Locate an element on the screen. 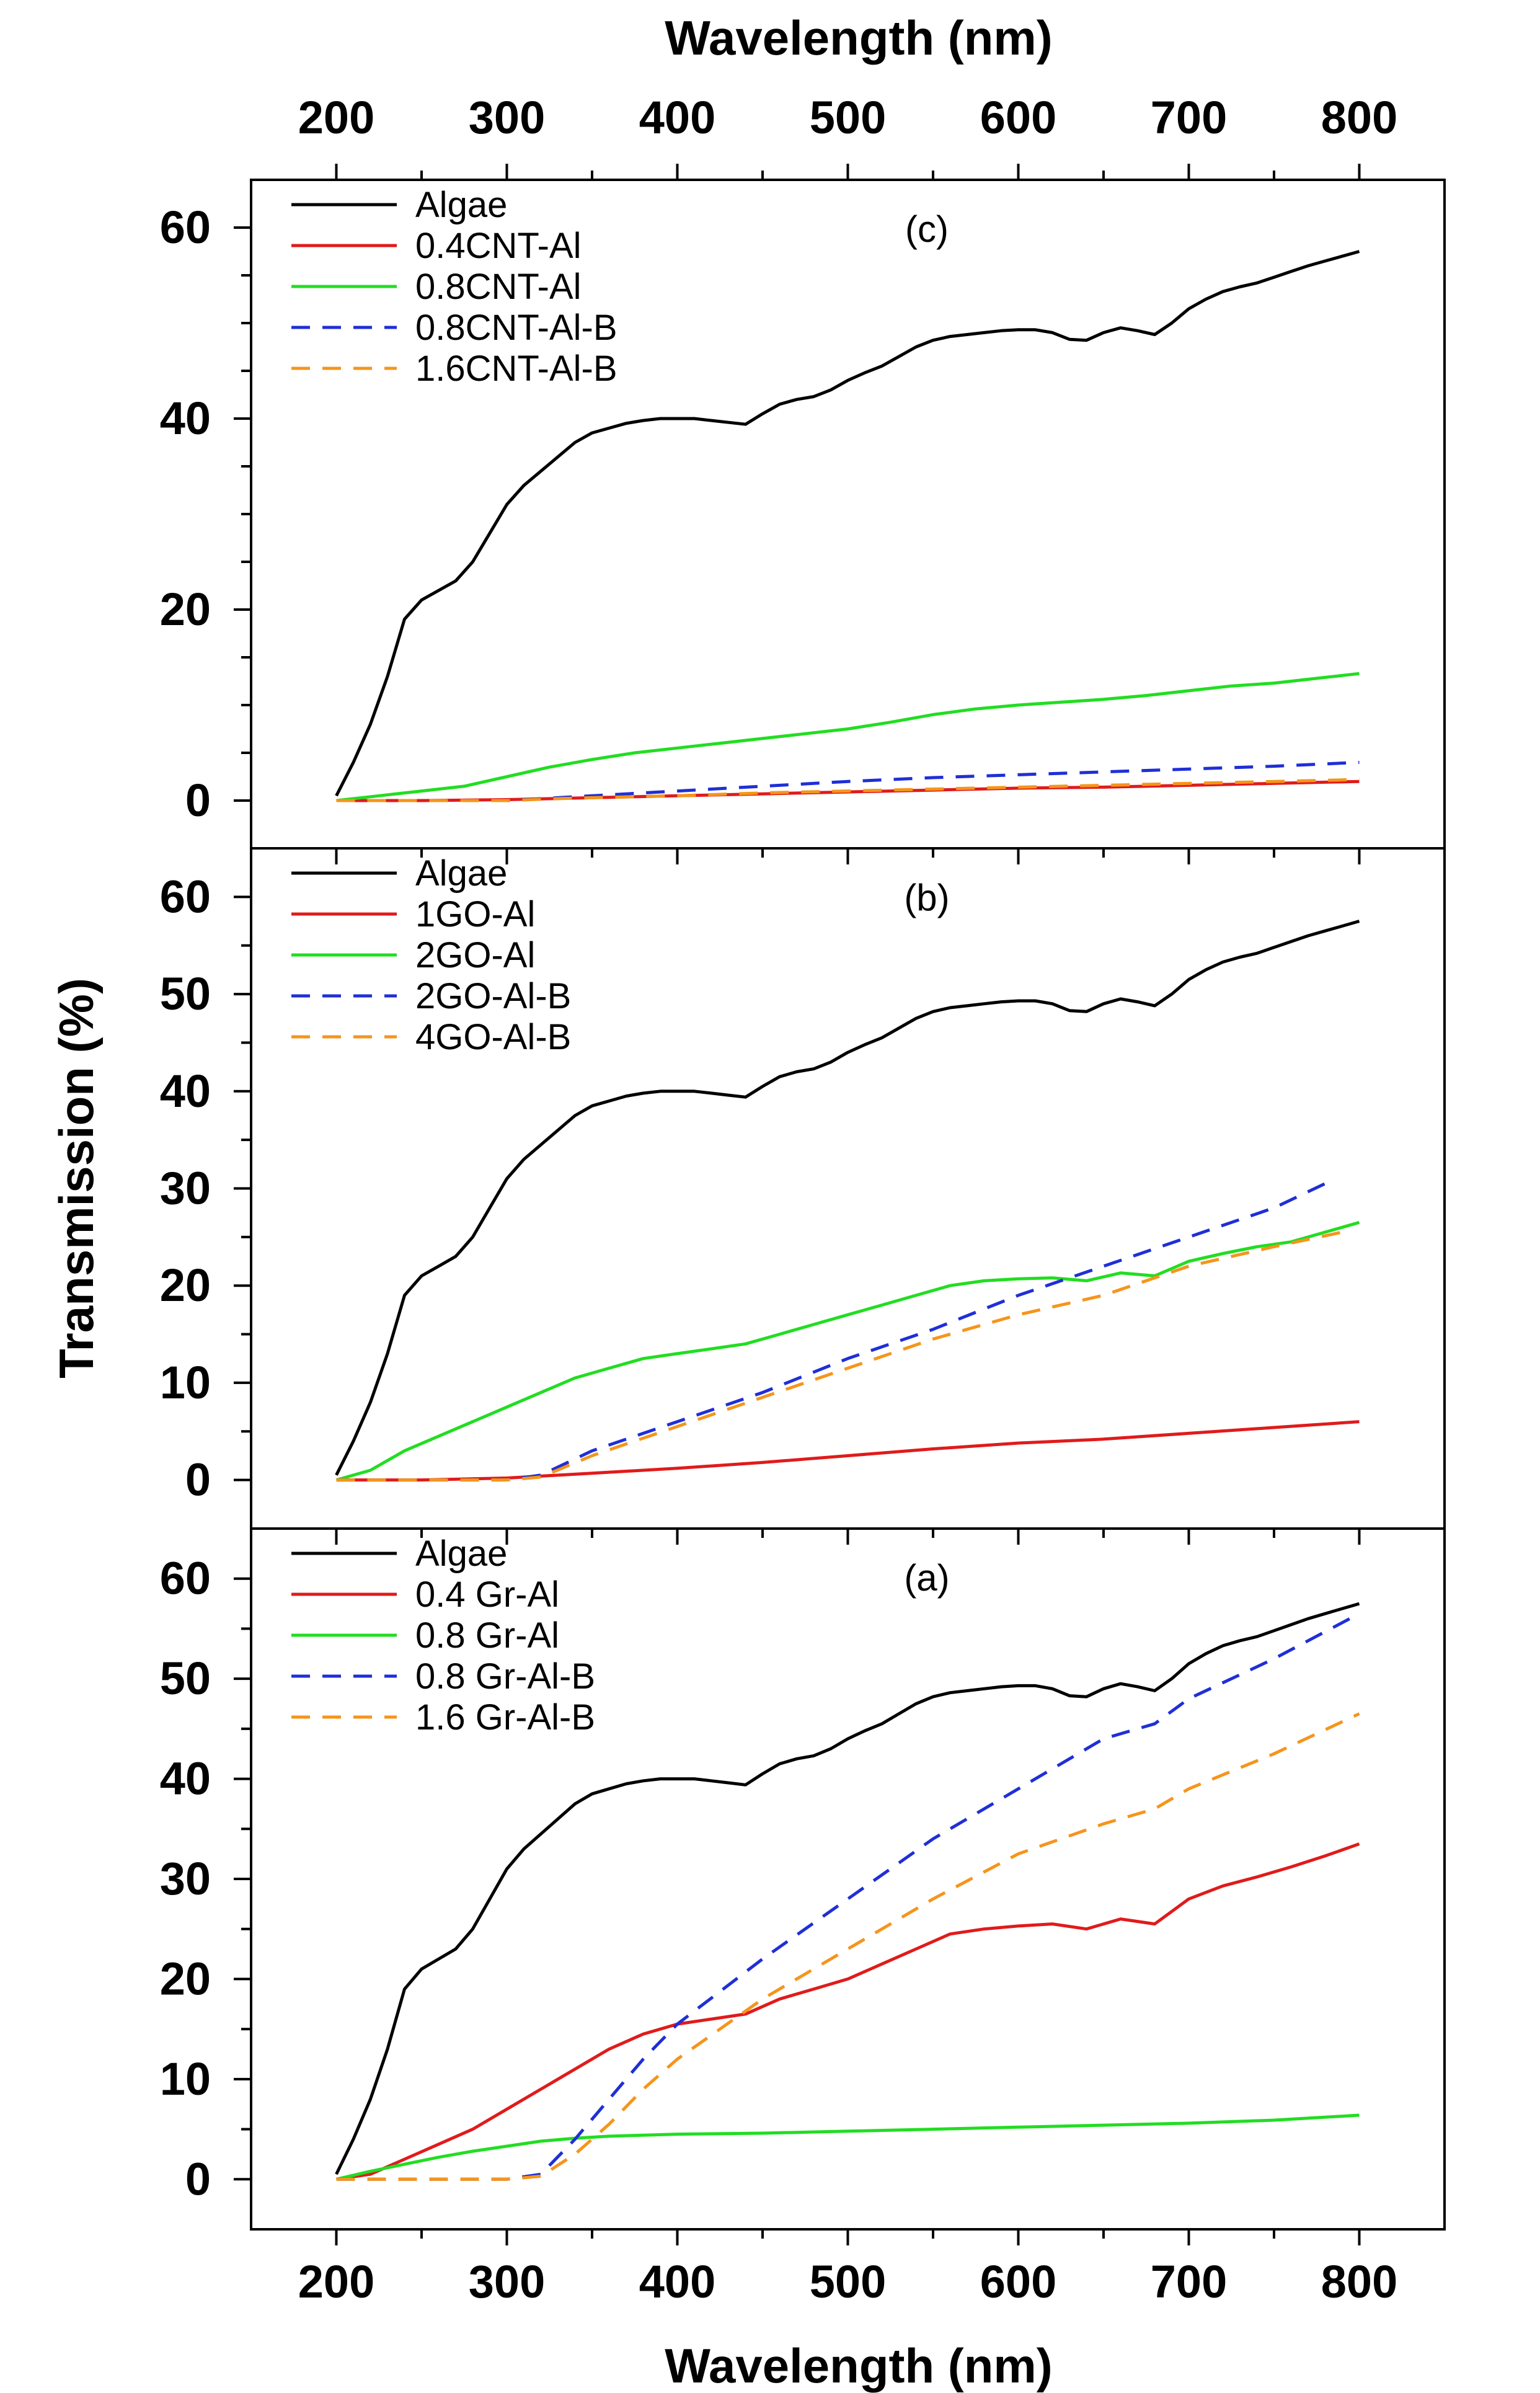 The image size is (1540, 2393). x-tick-label: 400 is located at coordinates (677, 2281).